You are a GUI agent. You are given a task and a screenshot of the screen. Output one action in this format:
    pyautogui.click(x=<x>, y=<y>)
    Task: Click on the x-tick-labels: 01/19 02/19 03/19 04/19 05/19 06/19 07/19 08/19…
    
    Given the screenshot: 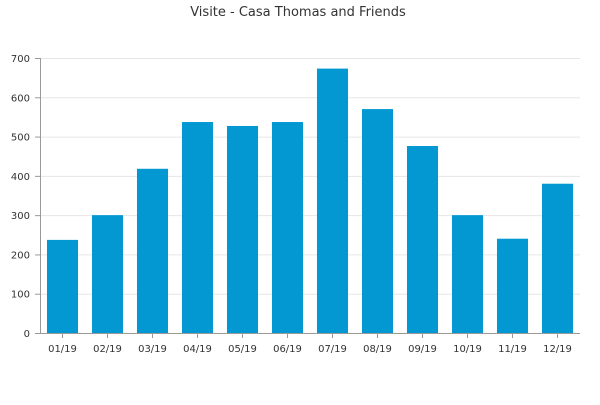 What is the action you would take?
    pyautogui.click(x=310, y=349)
    